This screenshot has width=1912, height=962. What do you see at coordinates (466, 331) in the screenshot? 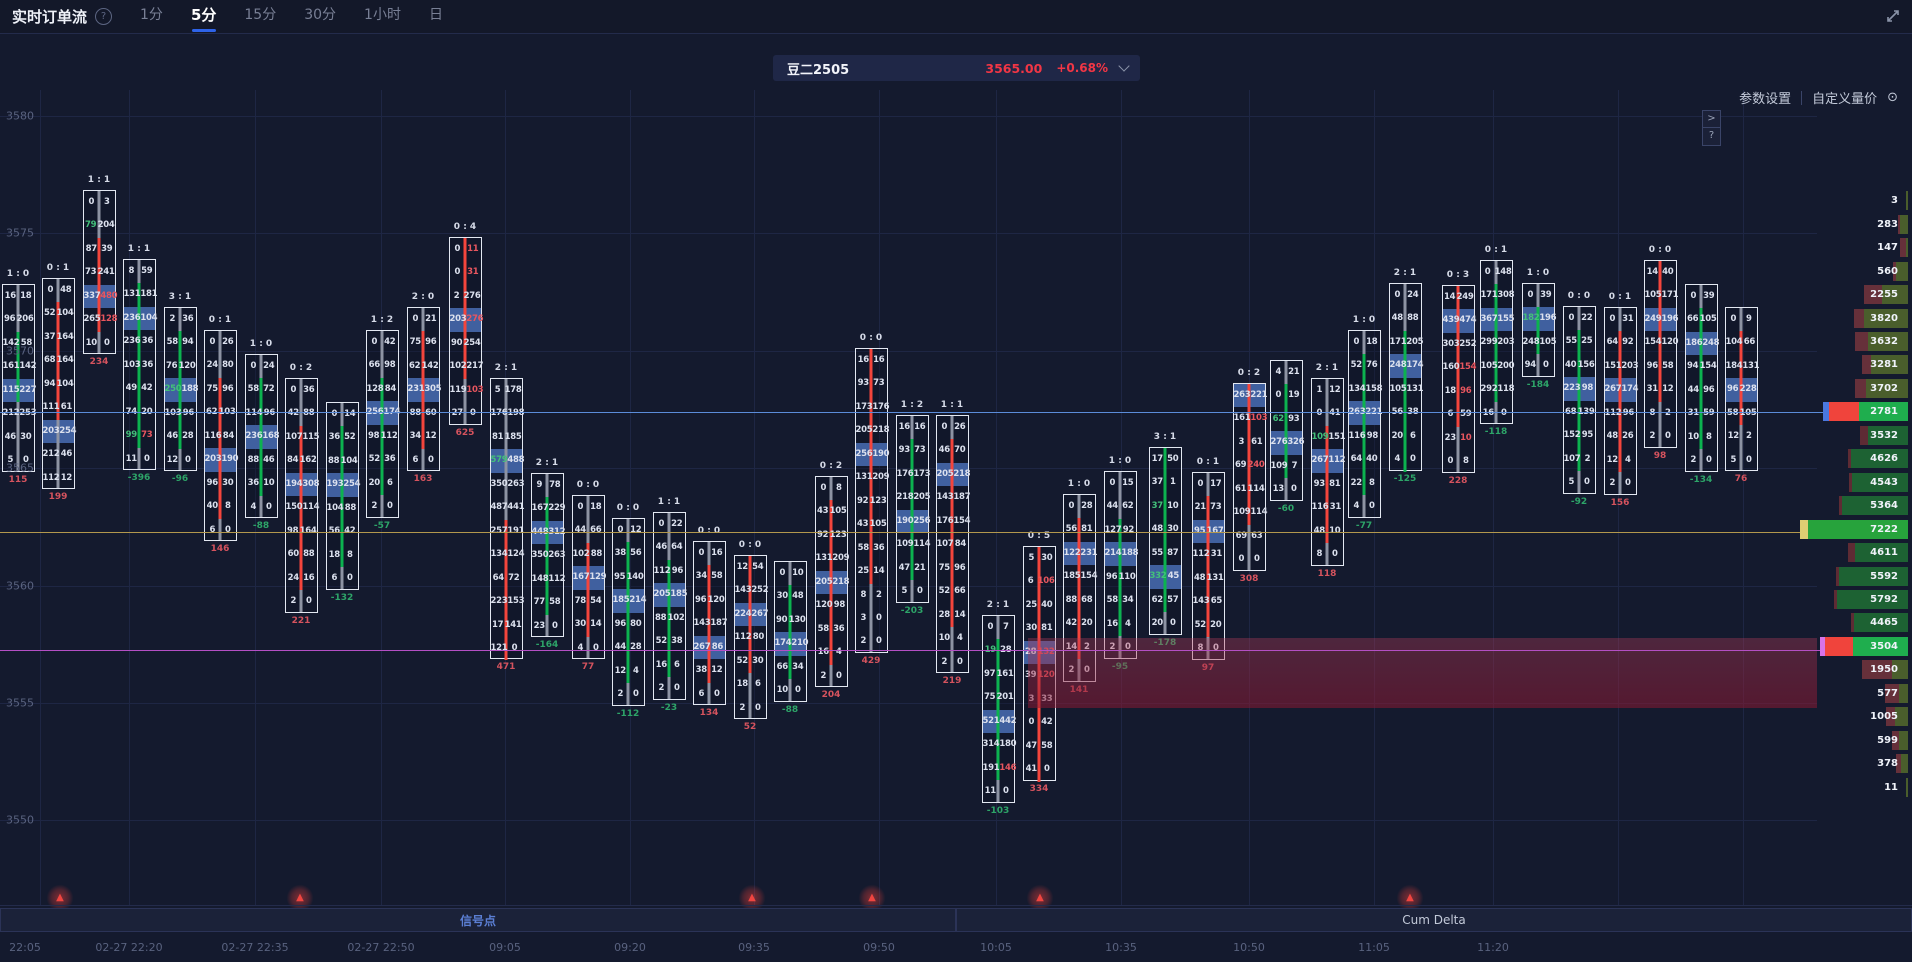
I see `footprint-candle: 0 11 0 31 2 276 203 276 90 254 102 217 119 103 27 0` at bounding box center [466, 331].